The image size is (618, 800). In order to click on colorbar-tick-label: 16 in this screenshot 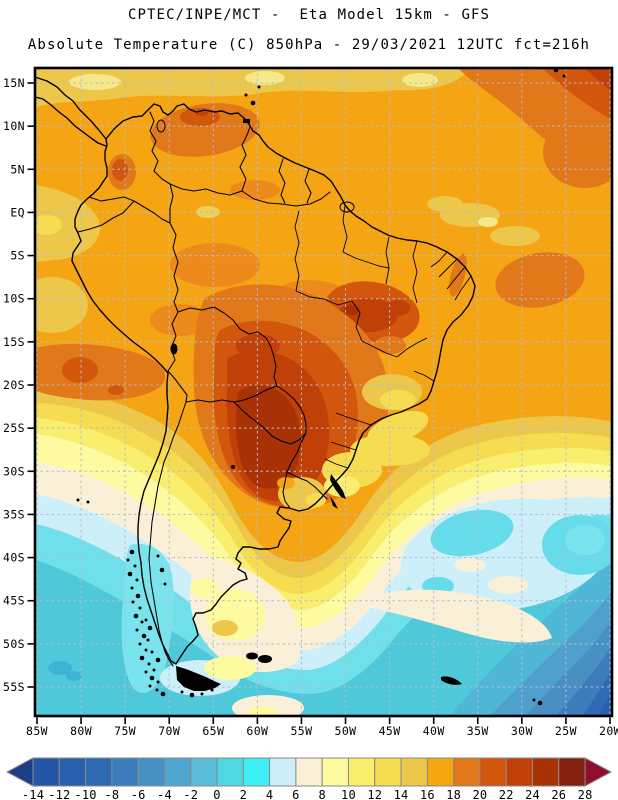, I will do `click(427, 794)`.